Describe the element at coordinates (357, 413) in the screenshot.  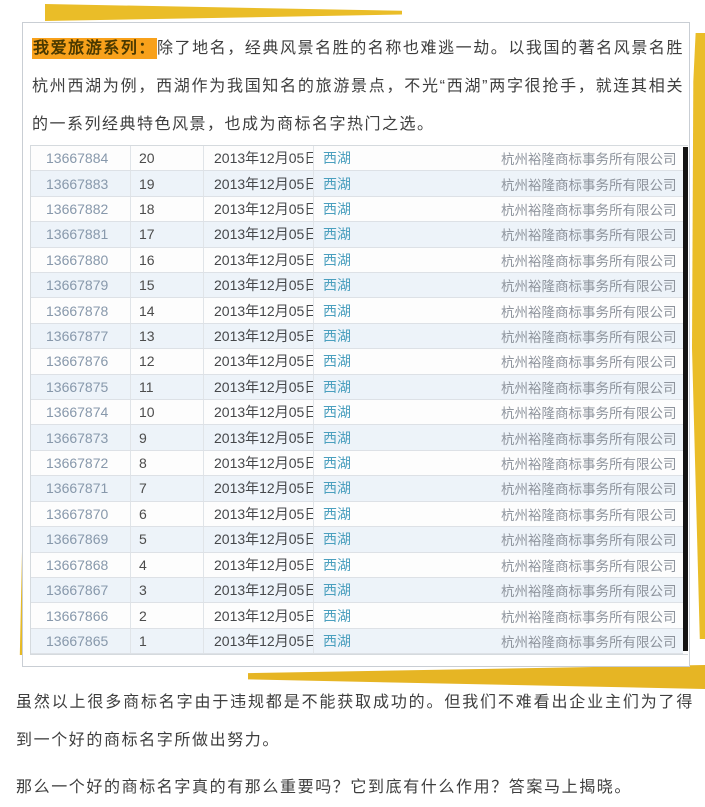
I see `table-row: 13667874 10 2013年12月05日 西湖 杭州裕隆商标事务所有限公司` at that location.